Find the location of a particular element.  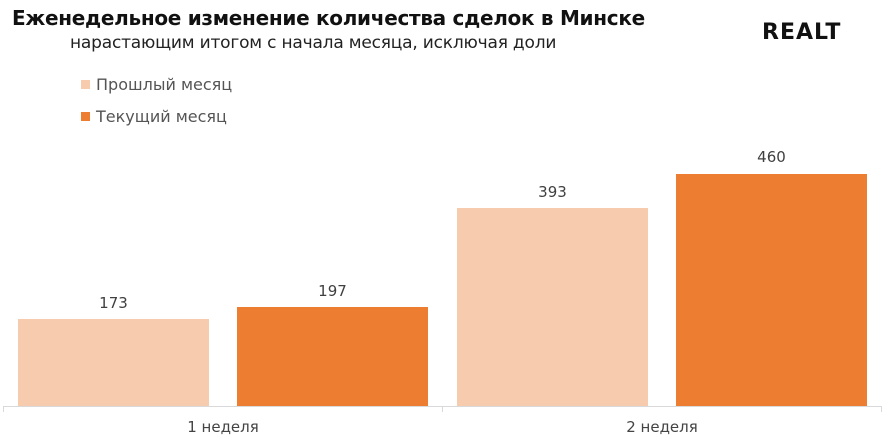

bar-week1-previous is located at coordinates (113, 362).